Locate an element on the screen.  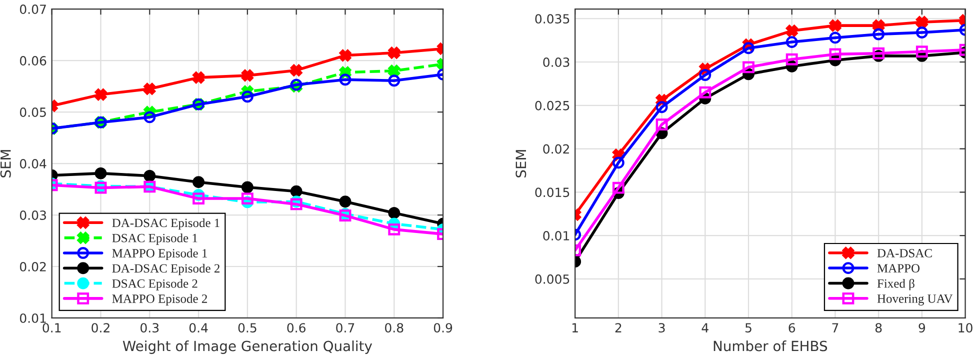
legend-label: Hovering UAV is located at coordinates (915, 300).